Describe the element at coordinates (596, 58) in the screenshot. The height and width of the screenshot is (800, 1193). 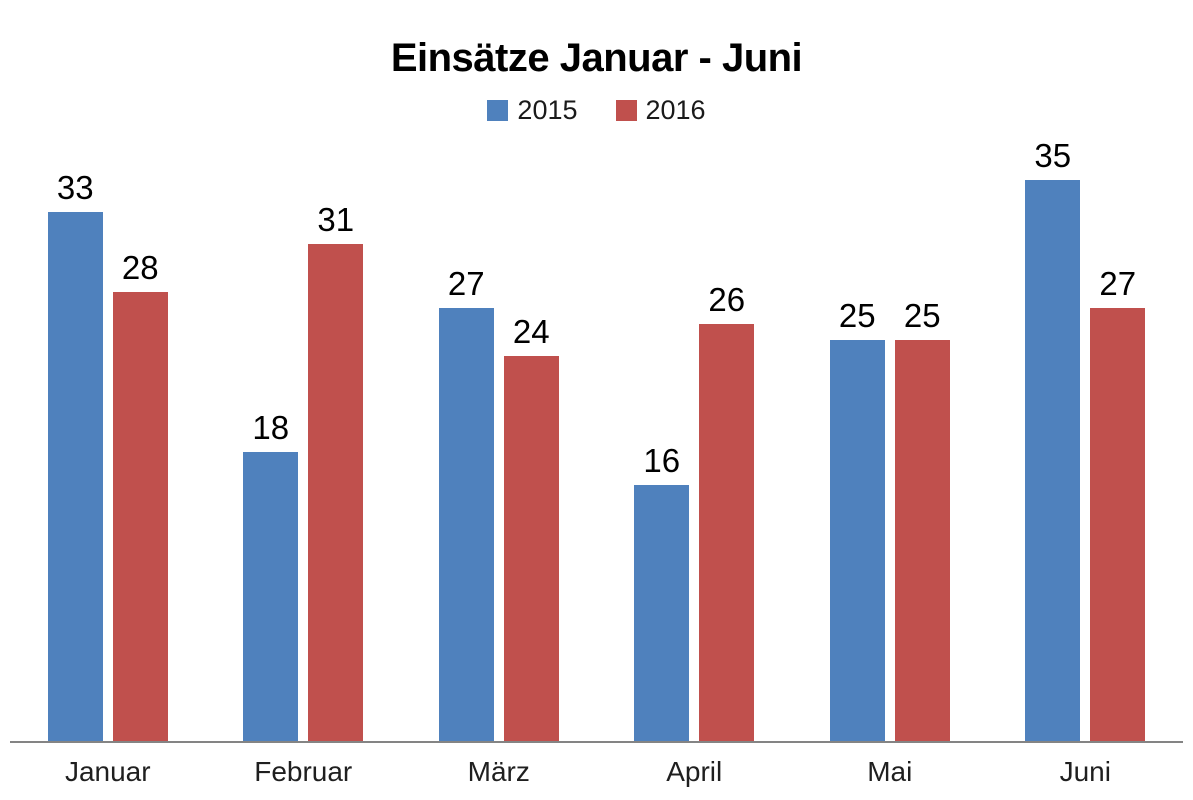
I see `chart-title: Einsätze Januar - Juni` at that location.